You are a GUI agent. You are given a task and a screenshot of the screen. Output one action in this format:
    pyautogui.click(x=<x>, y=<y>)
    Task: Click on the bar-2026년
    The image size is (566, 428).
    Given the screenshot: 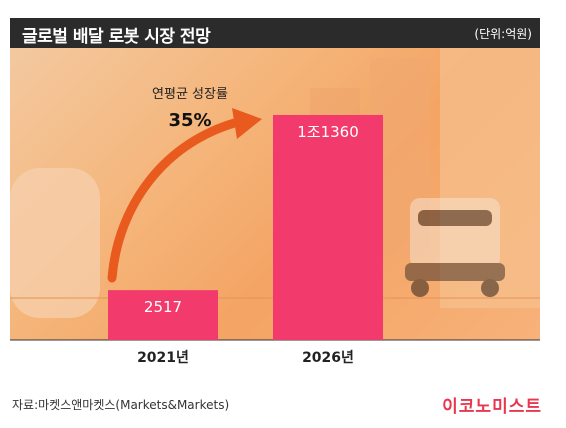 What is the action you would take?
    pyautogui.click(x=328, y=227)
    